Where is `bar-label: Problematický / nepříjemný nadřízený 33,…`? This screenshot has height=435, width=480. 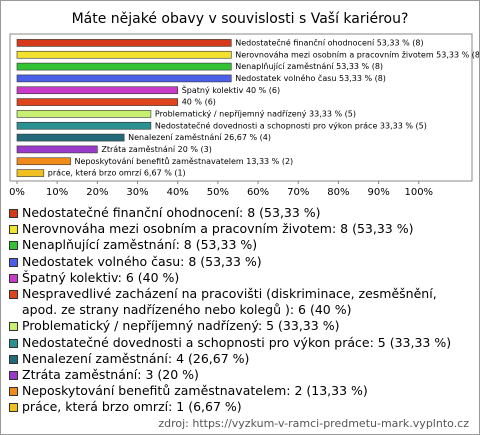
bar-label: Problematický / nepříjemný nadřízený 33,… is located at coordinates (255, 113).